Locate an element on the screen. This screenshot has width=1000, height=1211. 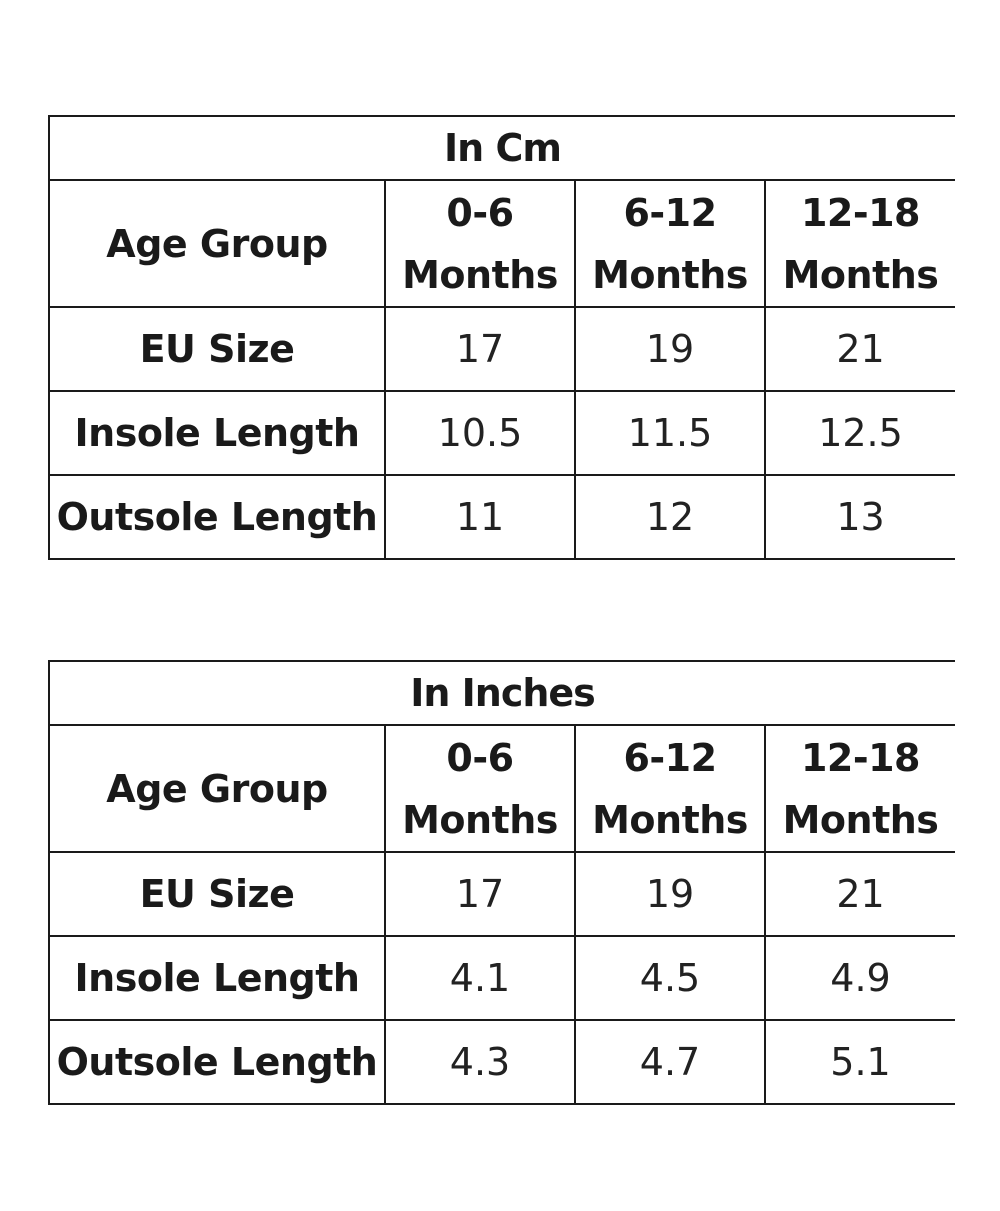
table-cell: 10.5 is located at coordinates (480, 433).